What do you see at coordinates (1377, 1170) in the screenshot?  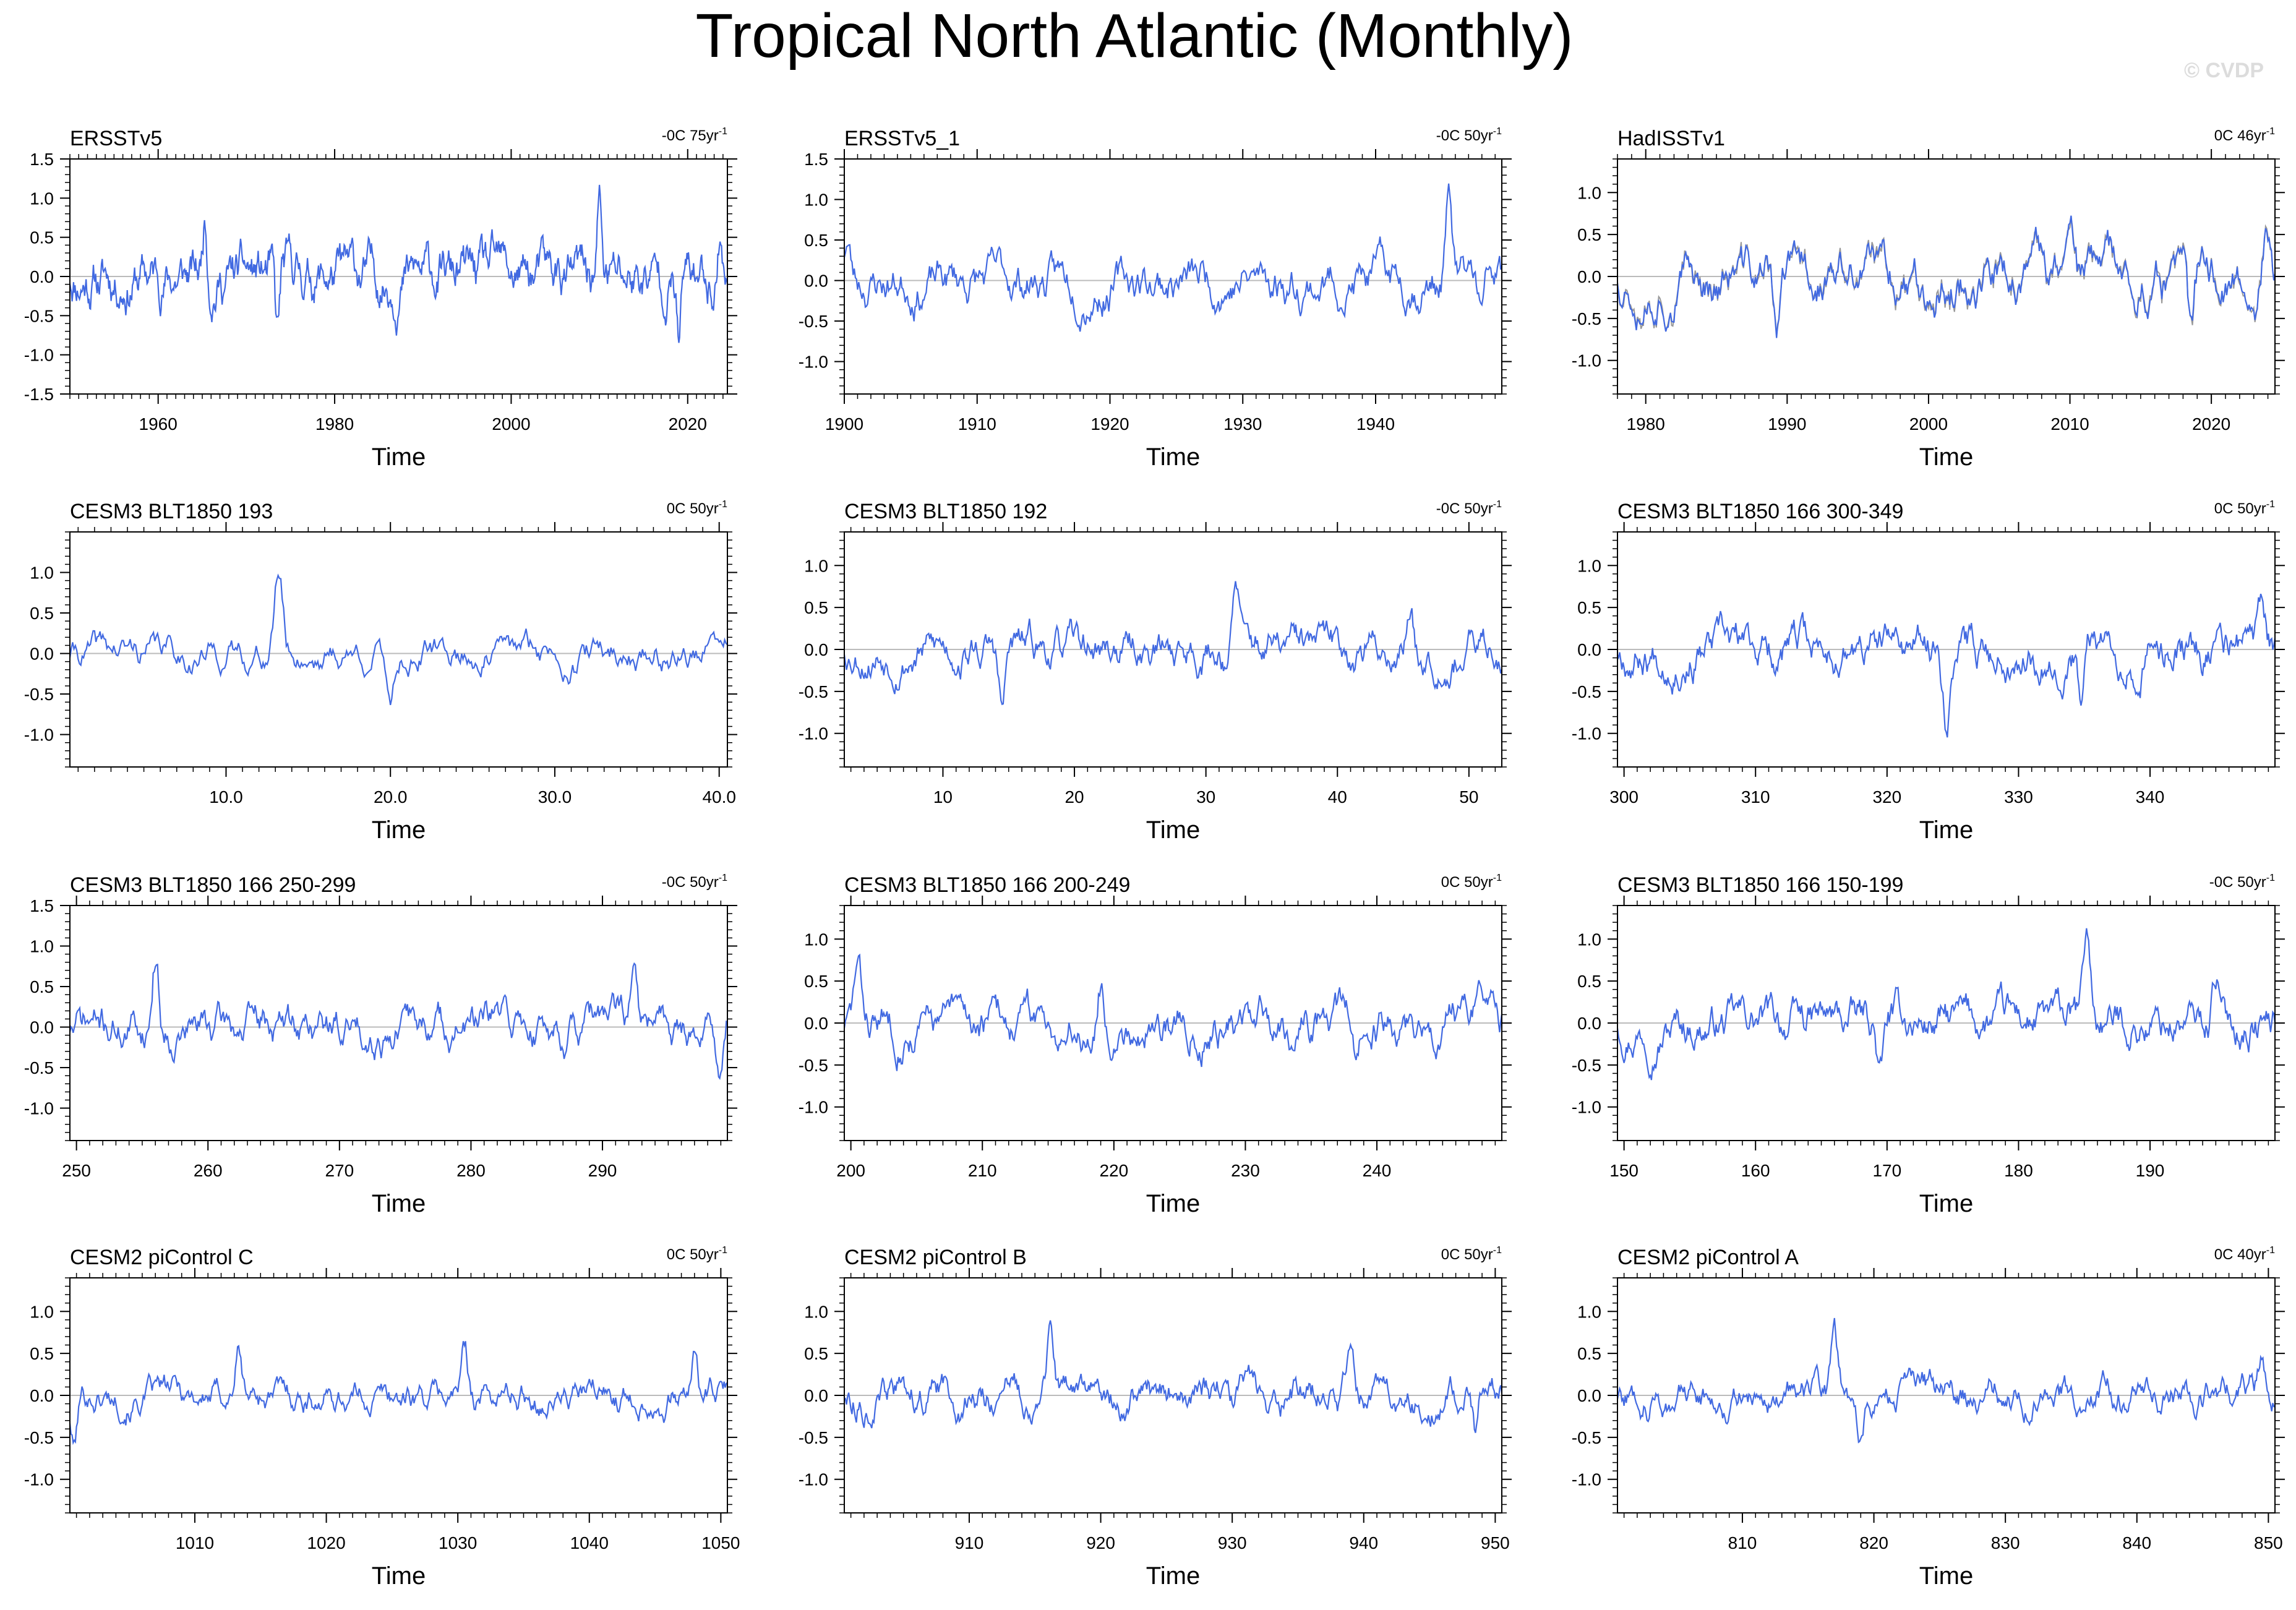 I see `x-tick-label: 240` at bounding box center [1377, 1170].